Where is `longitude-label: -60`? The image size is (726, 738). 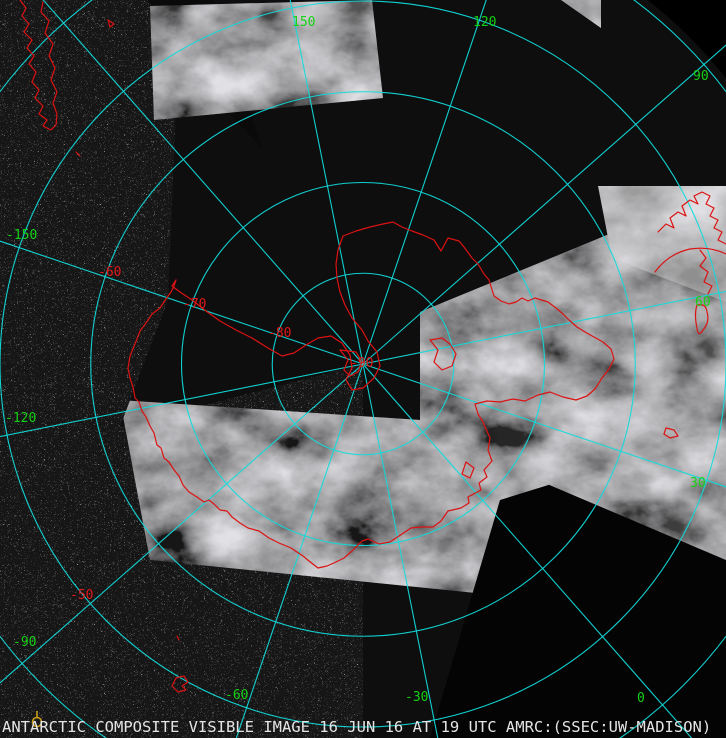 longitude-label: -60 is located at coordinates (236, 695).